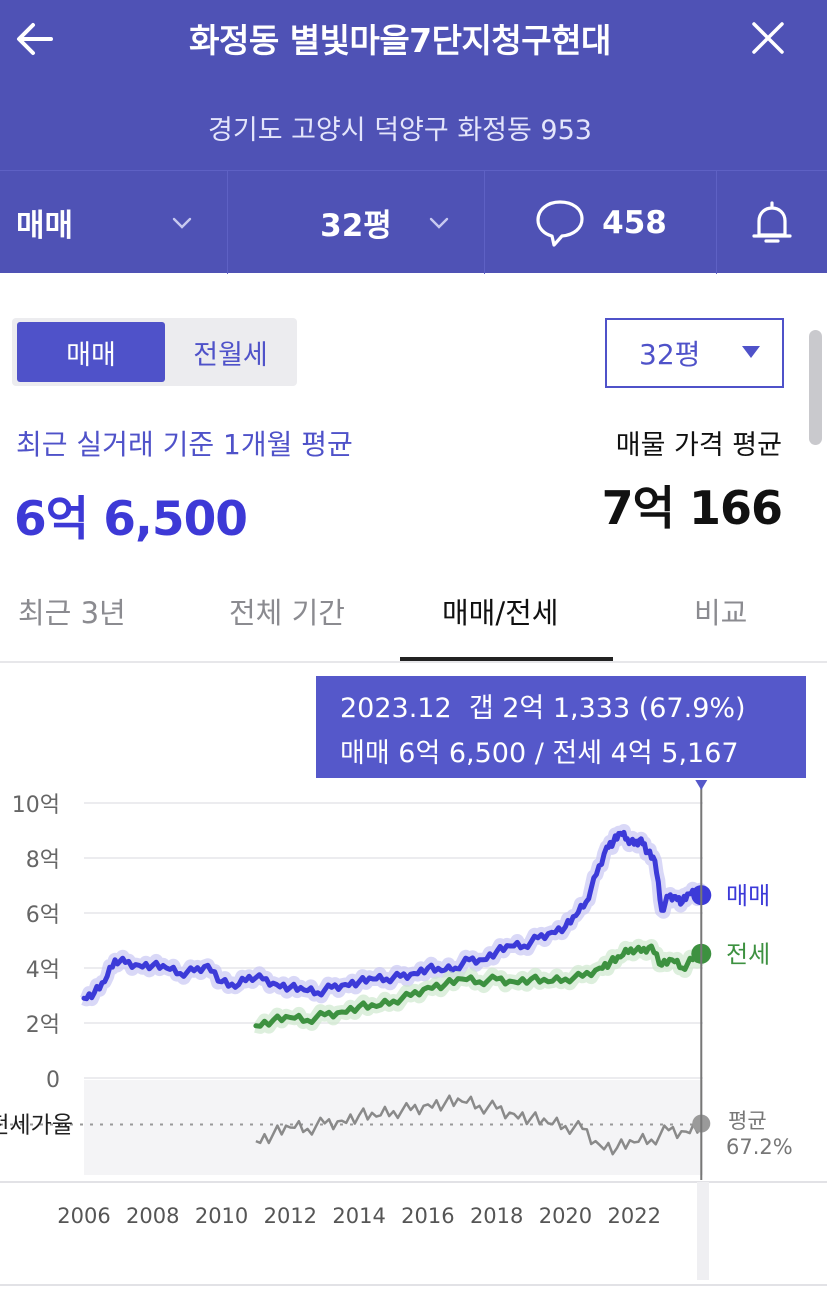  I want to click on tooltip-price-line: 매매 6억 6,500 / 전세 4억 5,167, so click(539, 753).